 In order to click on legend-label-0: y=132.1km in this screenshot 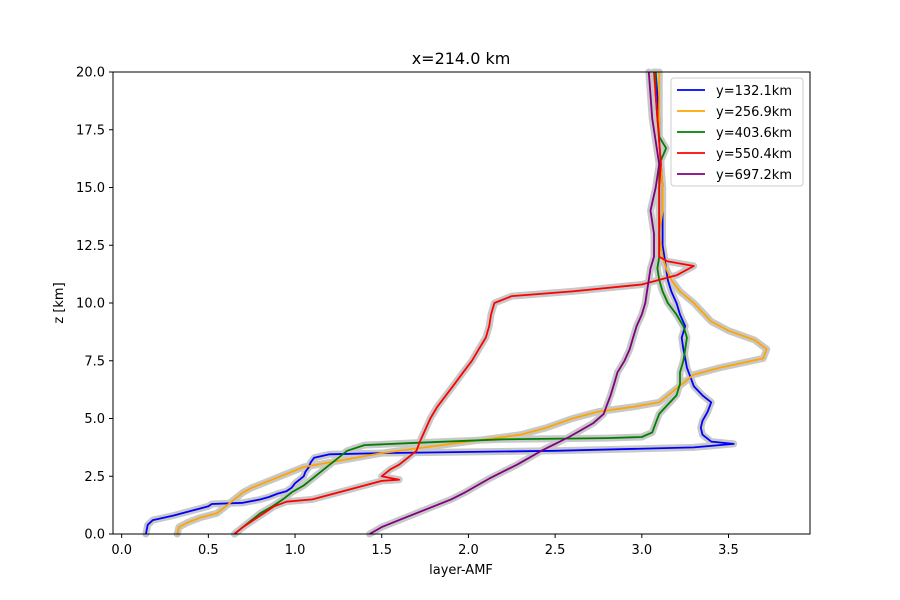, I will do `click(754, 91)`.